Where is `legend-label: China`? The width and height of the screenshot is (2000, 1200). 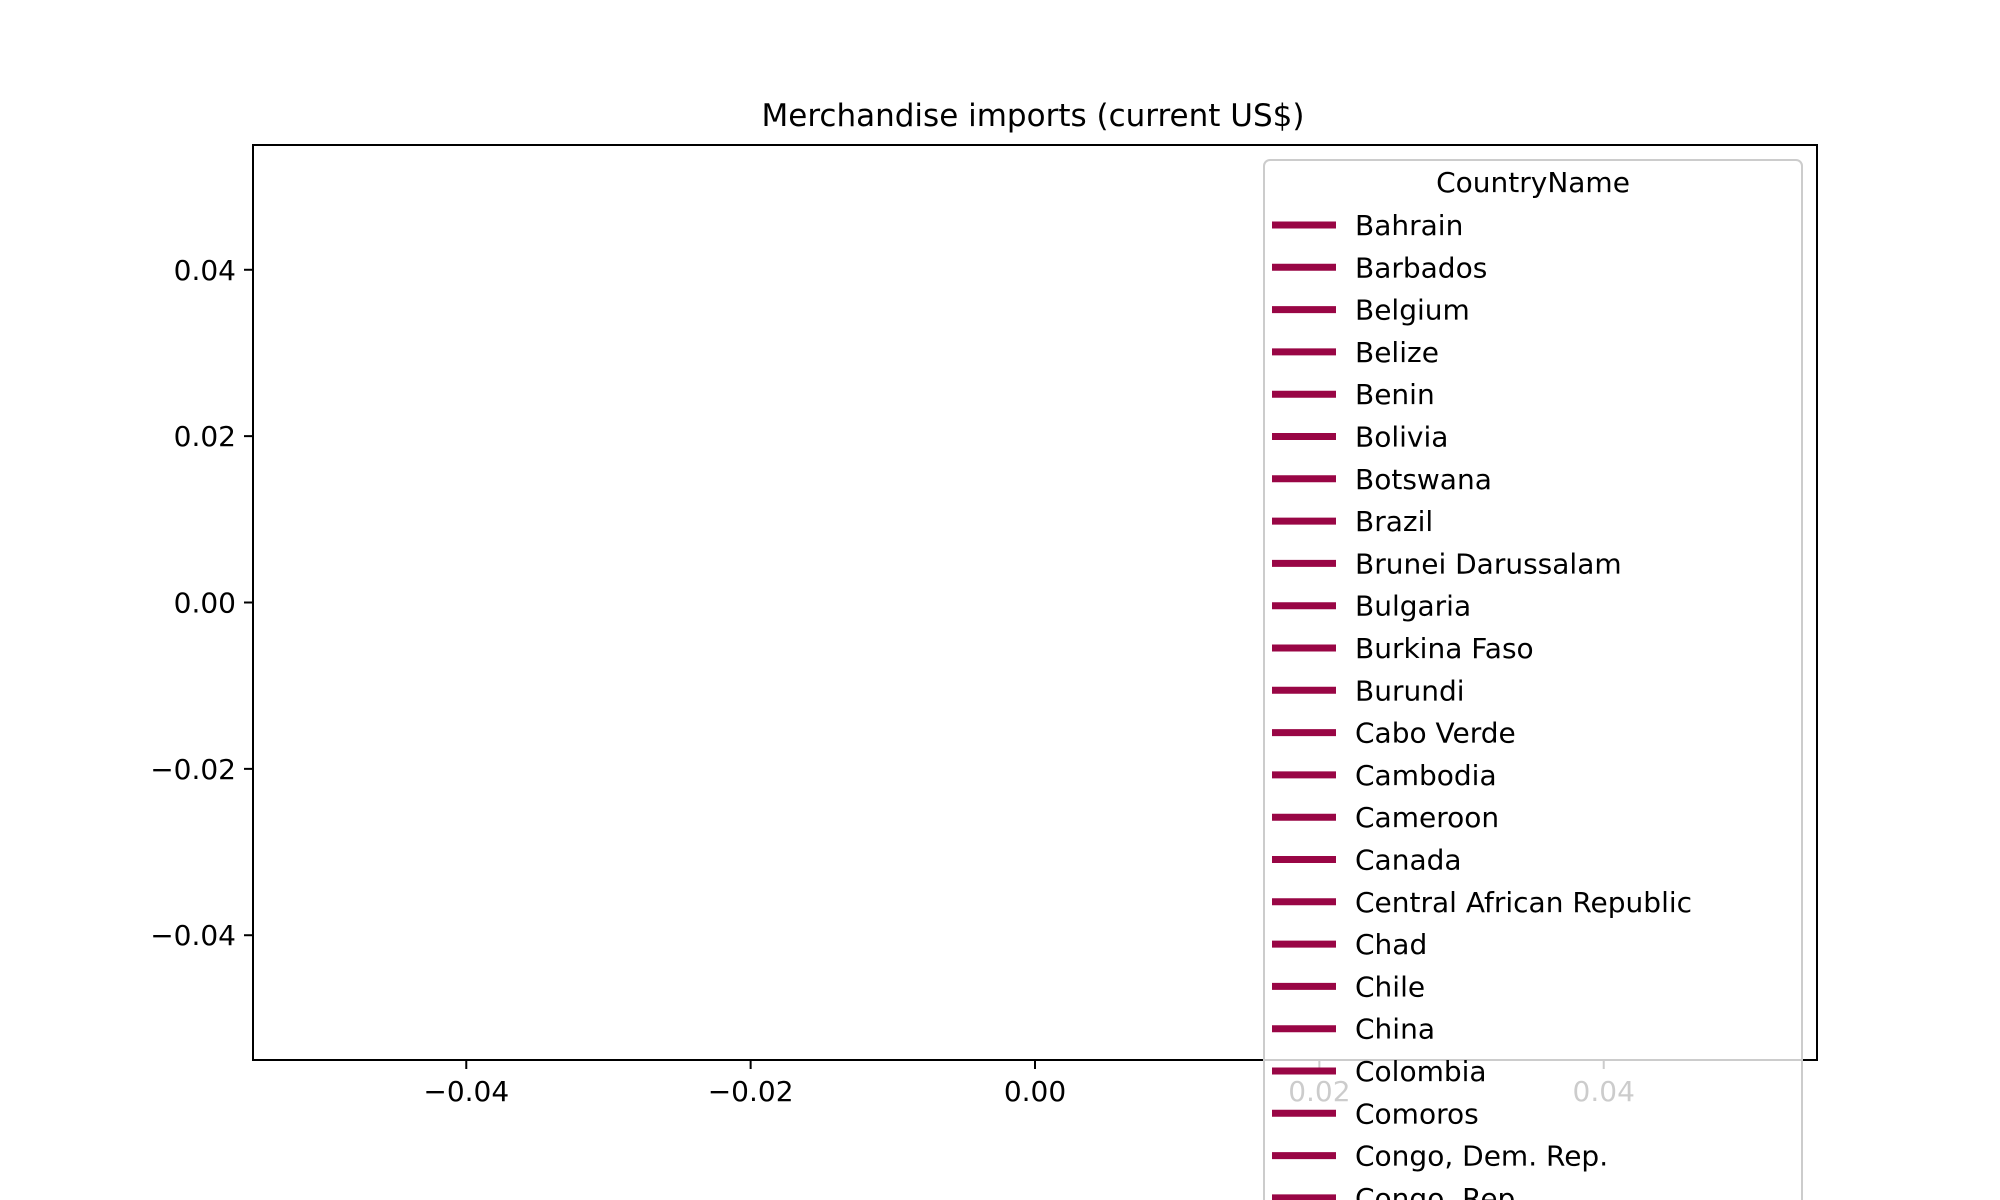 legend-label: China is located at coordinates (1395, 1029).